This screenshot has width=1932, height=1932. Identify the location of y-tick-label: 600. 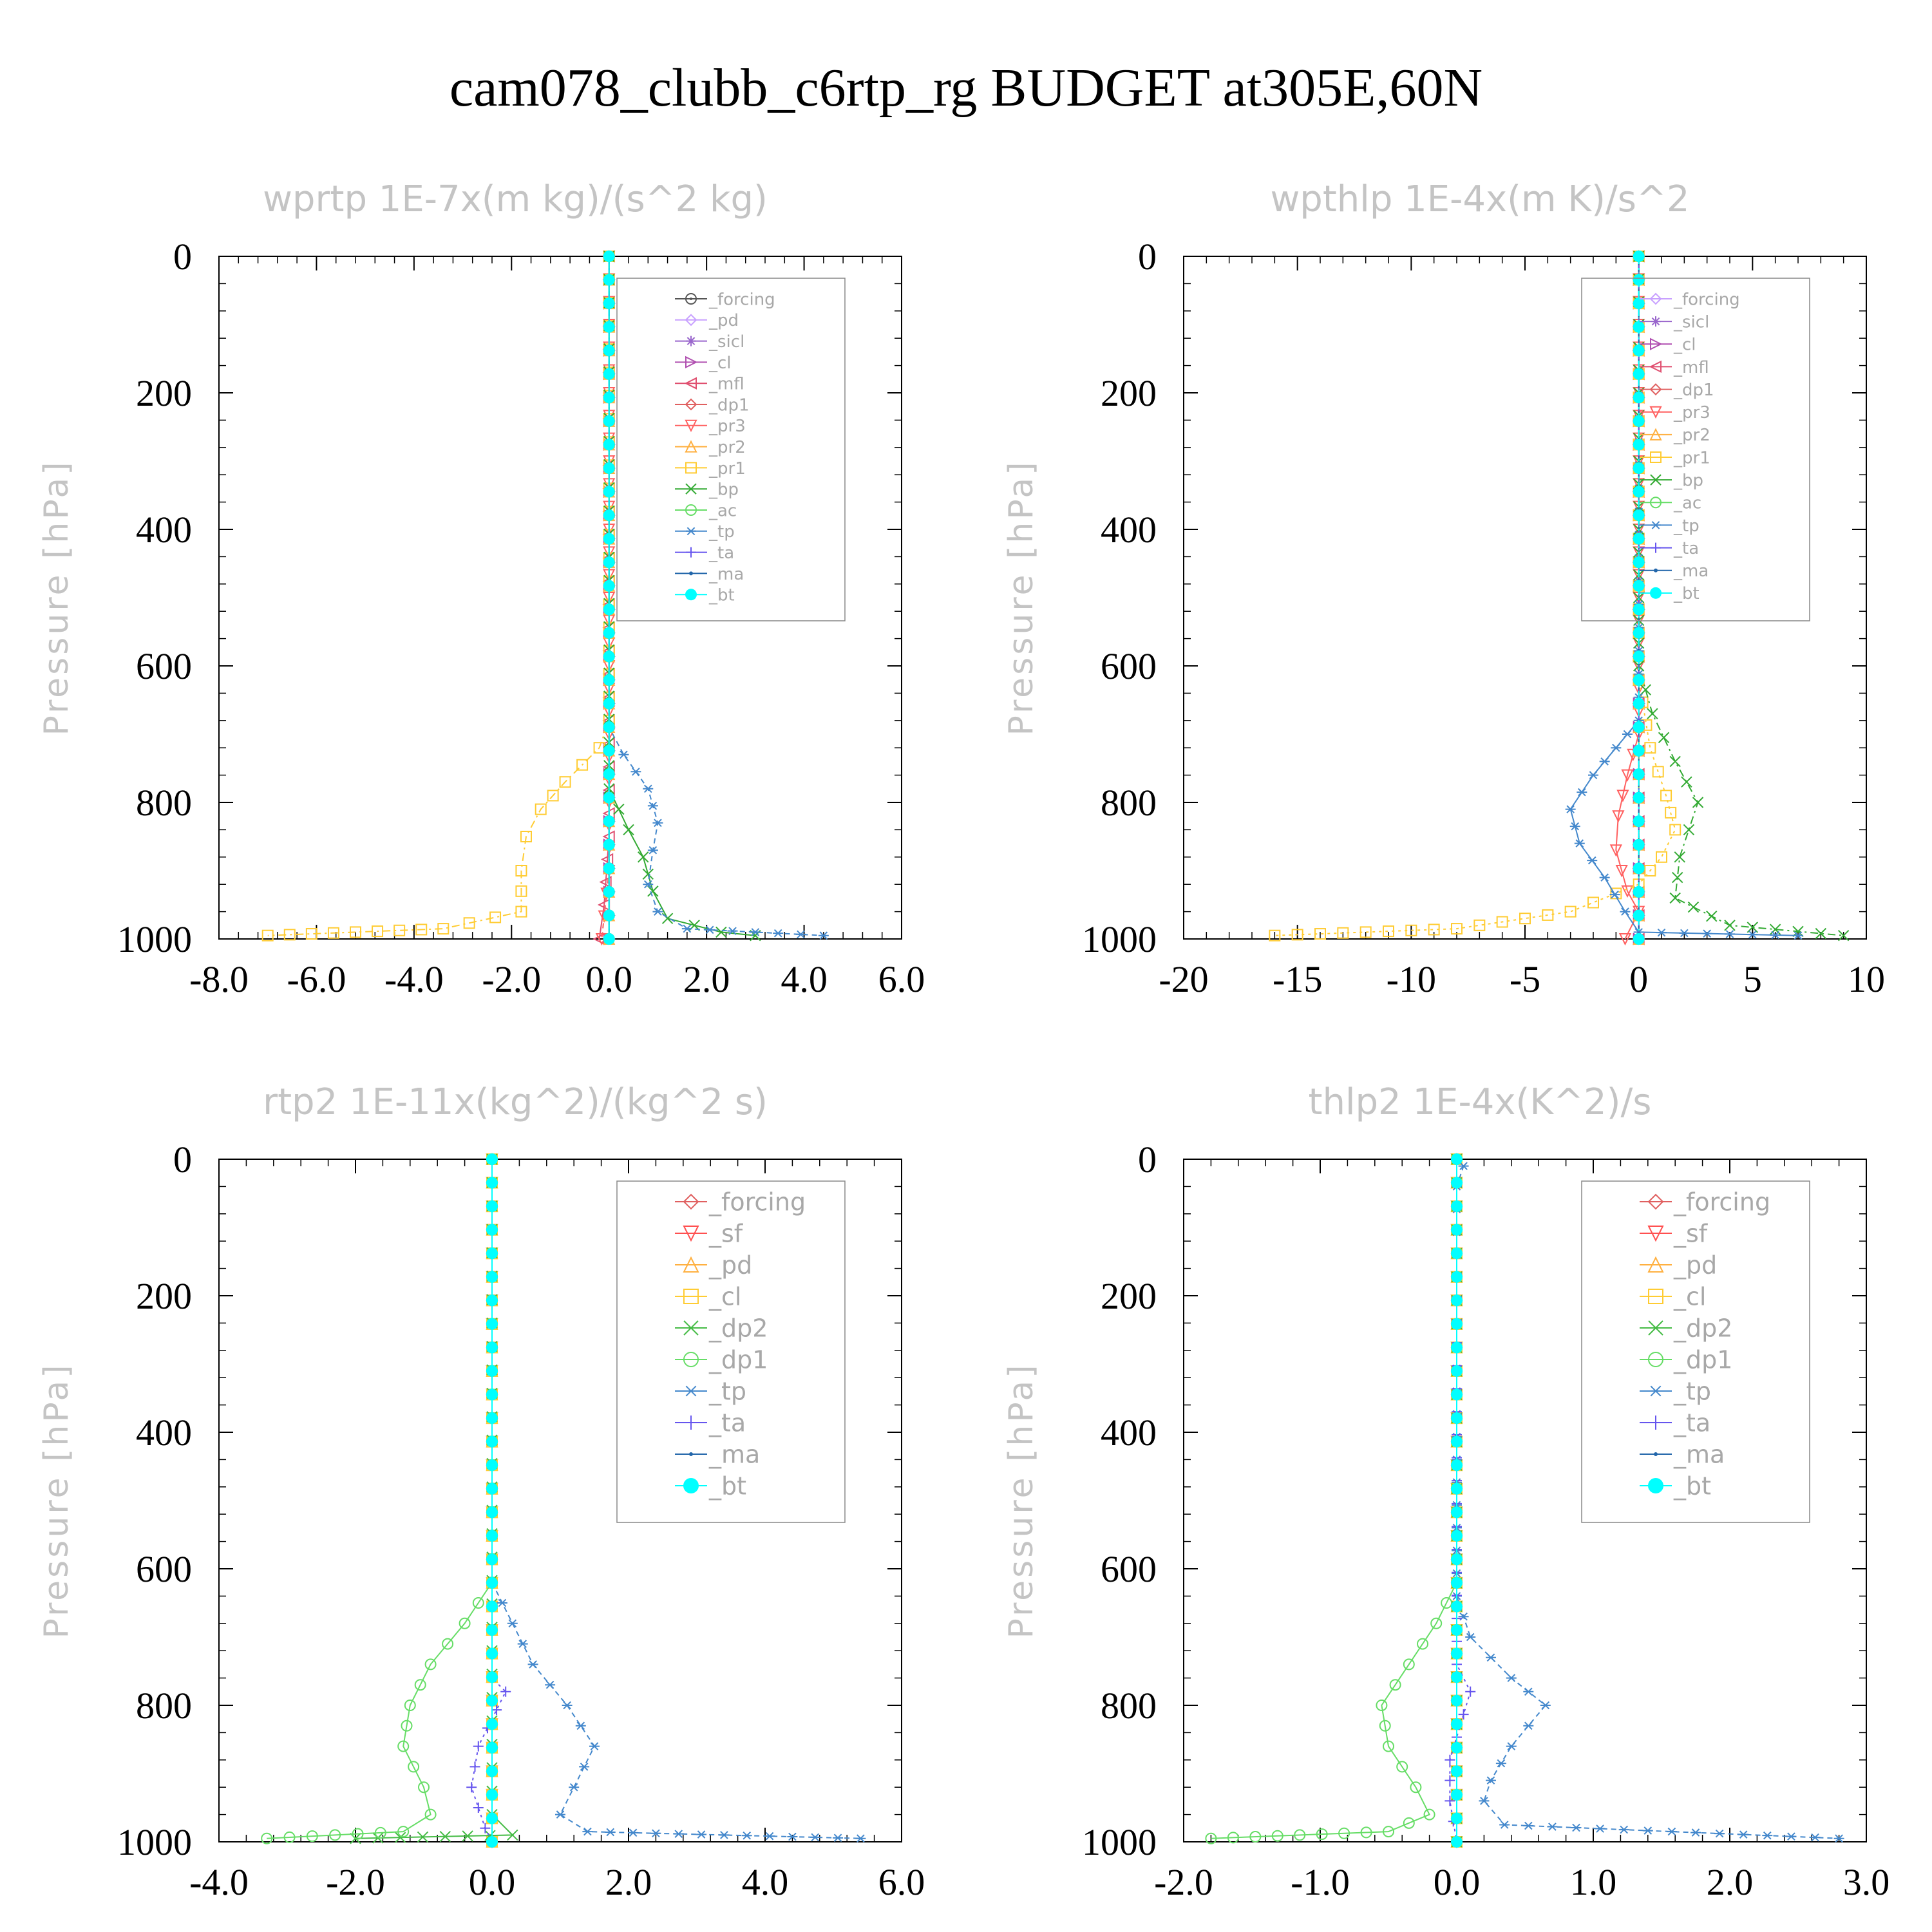
(1129, 1569).